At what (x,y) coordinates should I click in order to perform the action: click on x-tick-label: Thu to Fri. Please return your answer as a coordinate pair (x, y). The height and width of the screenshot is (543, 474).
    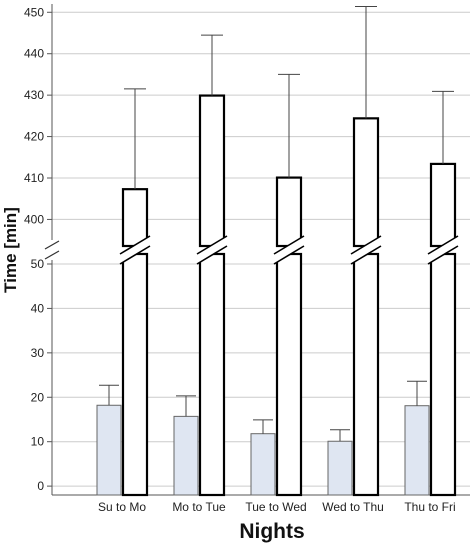
    Looking at the image, I should click on (429, 507).